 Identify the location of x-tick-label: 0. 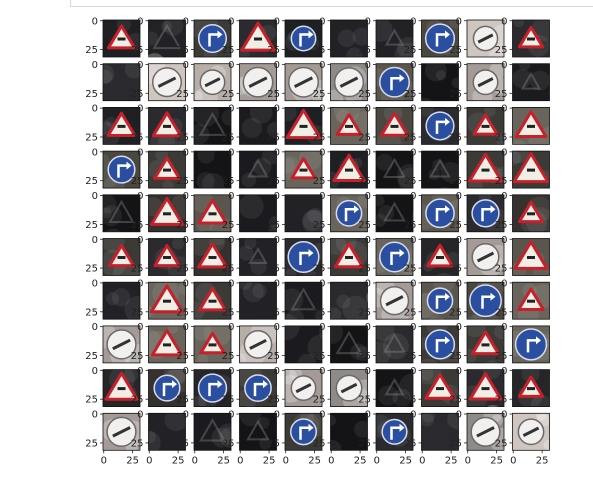
(286, 460).